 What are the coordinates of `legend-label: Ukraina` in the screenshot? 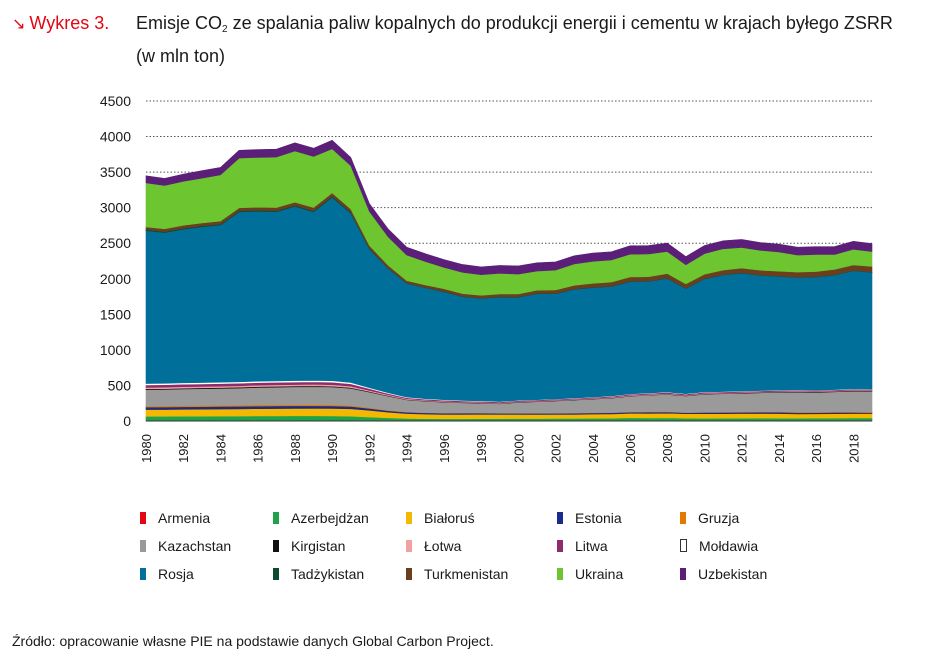 It's located at (599, 574).